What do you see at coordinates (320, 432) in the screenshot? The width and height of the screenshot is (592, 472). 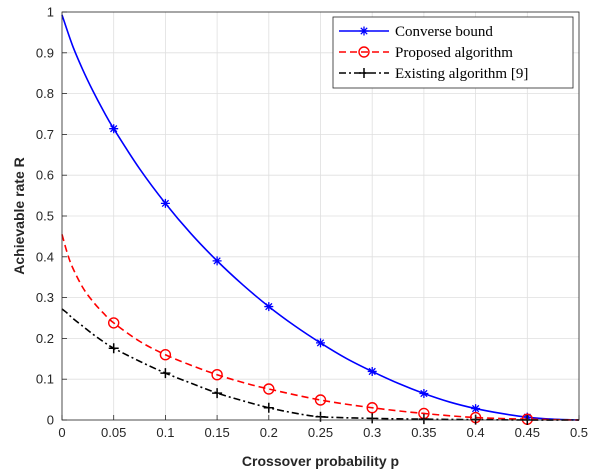 I see `x-tick-label: 0.25` at bounding box center [320, 432].